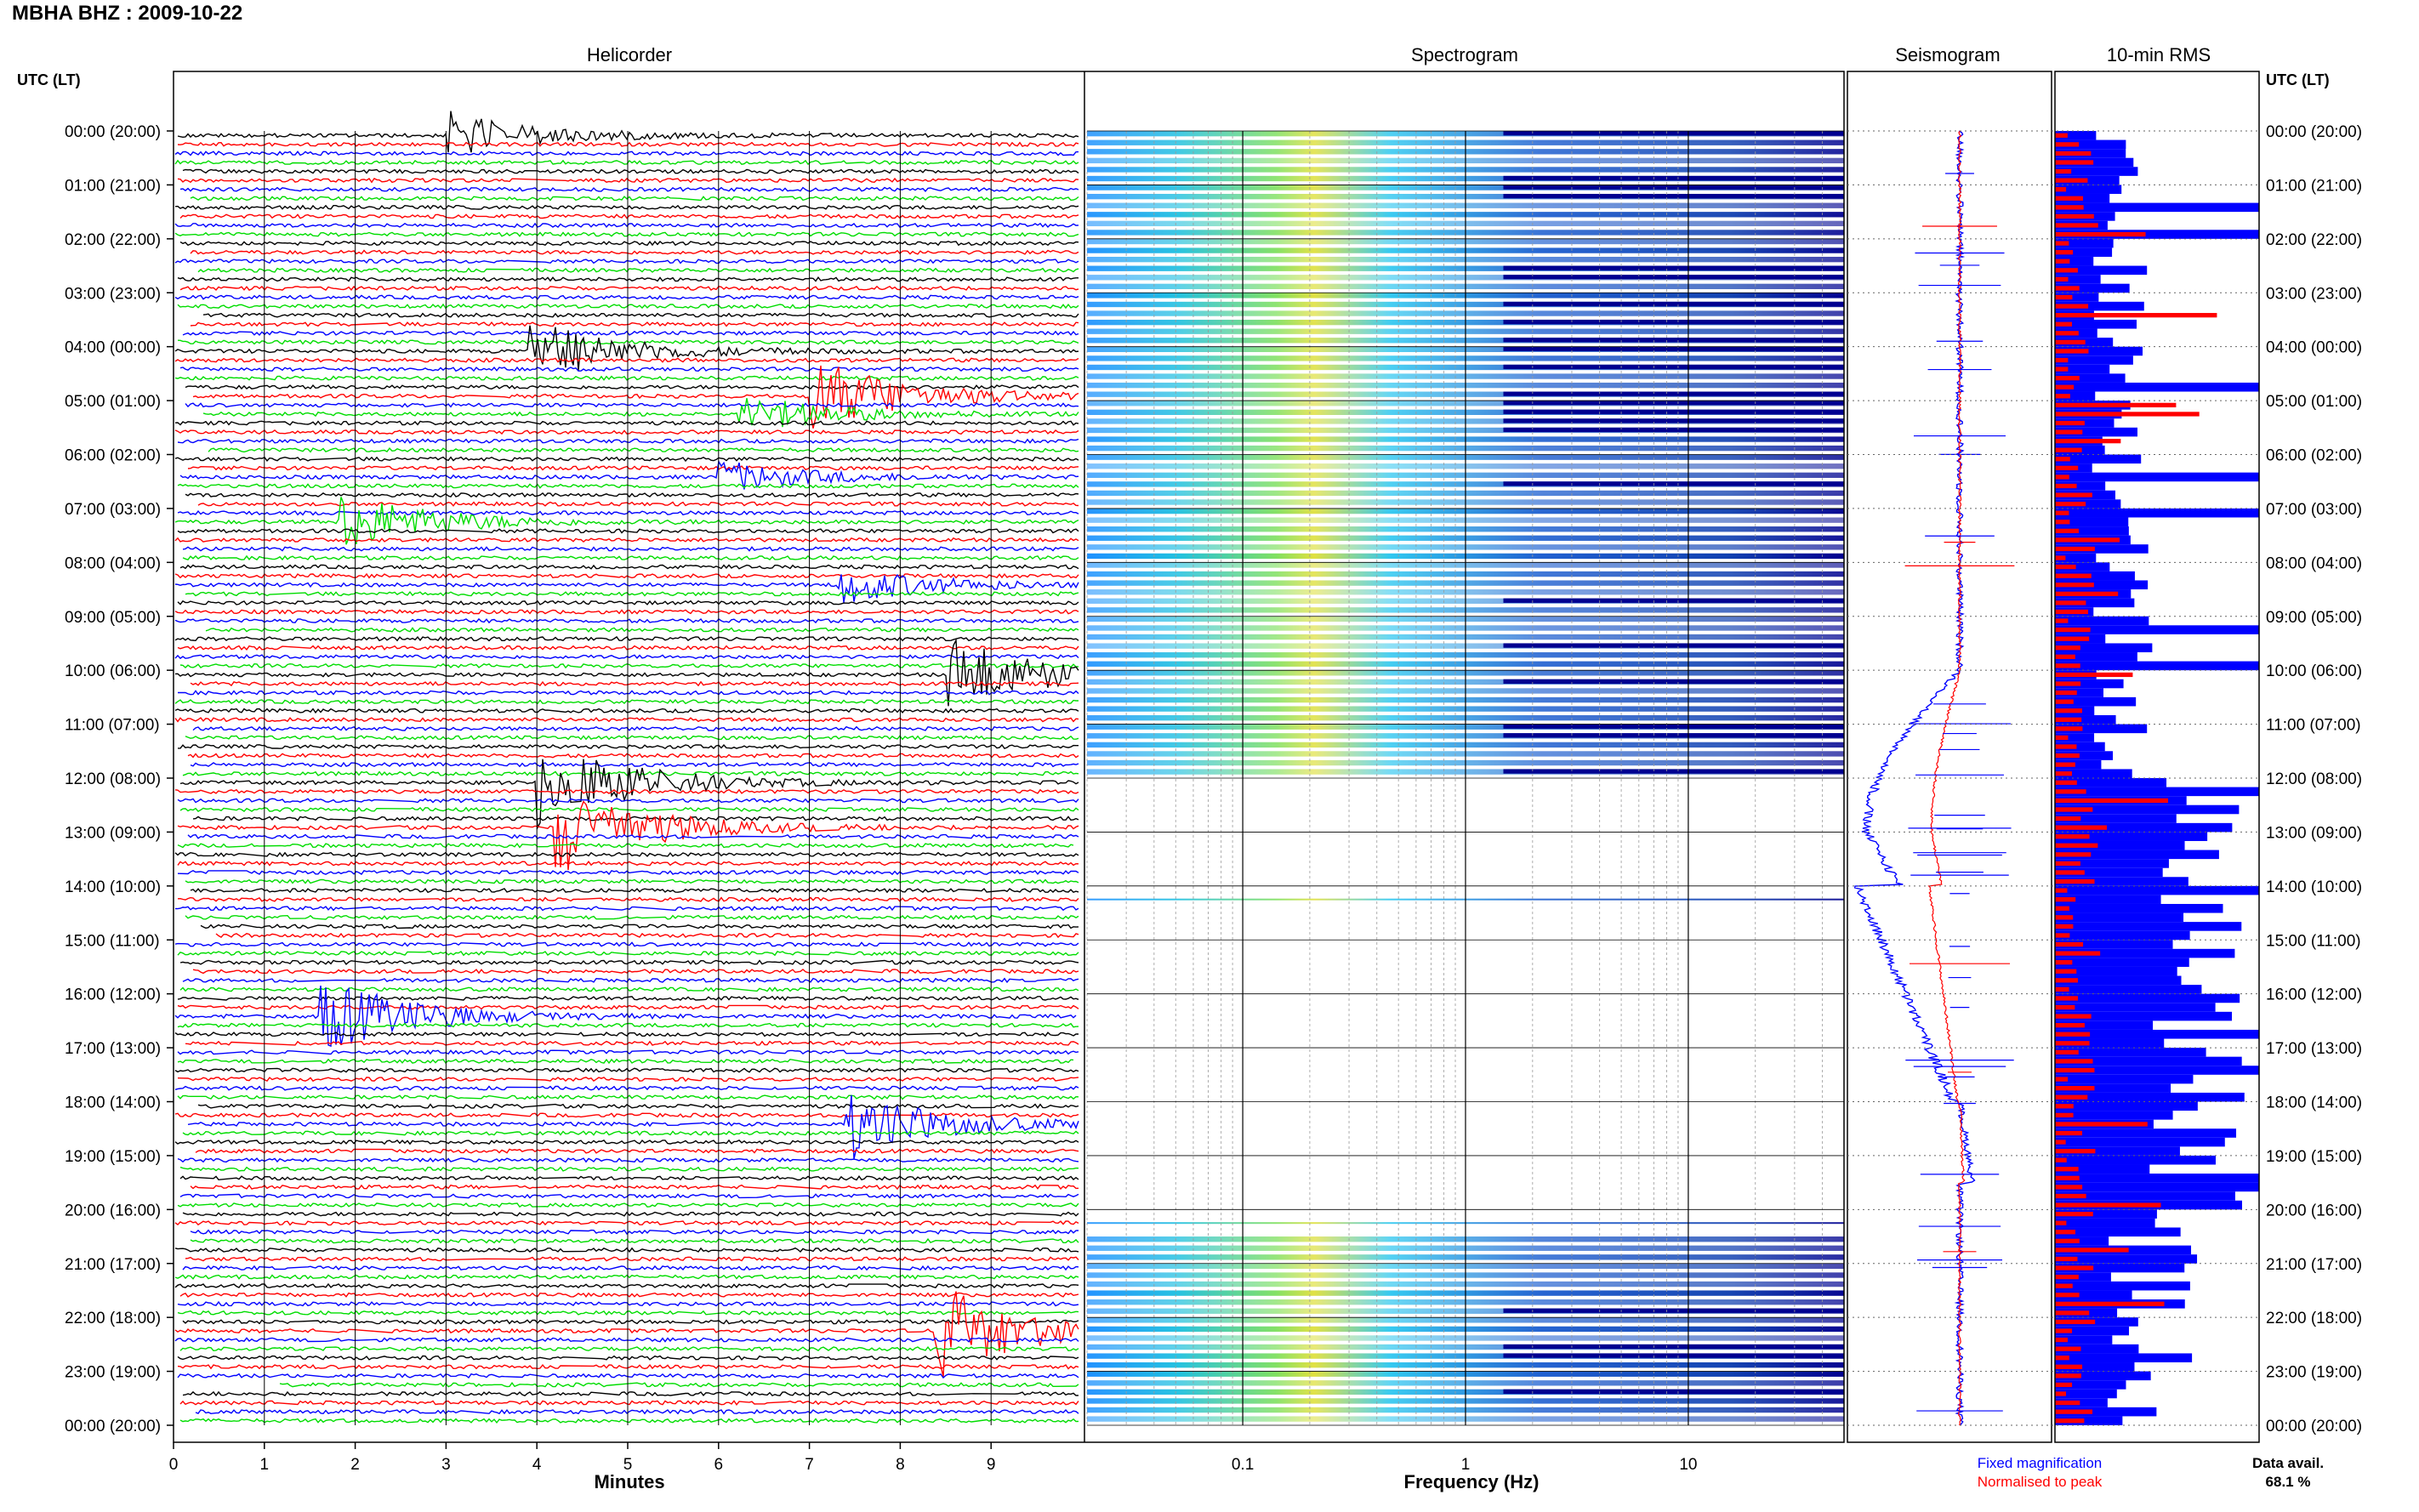 This screenshot has width=2419, height=1512. I want to click on hour-label-right: 11:00 (07:00), so click(2313, 726).